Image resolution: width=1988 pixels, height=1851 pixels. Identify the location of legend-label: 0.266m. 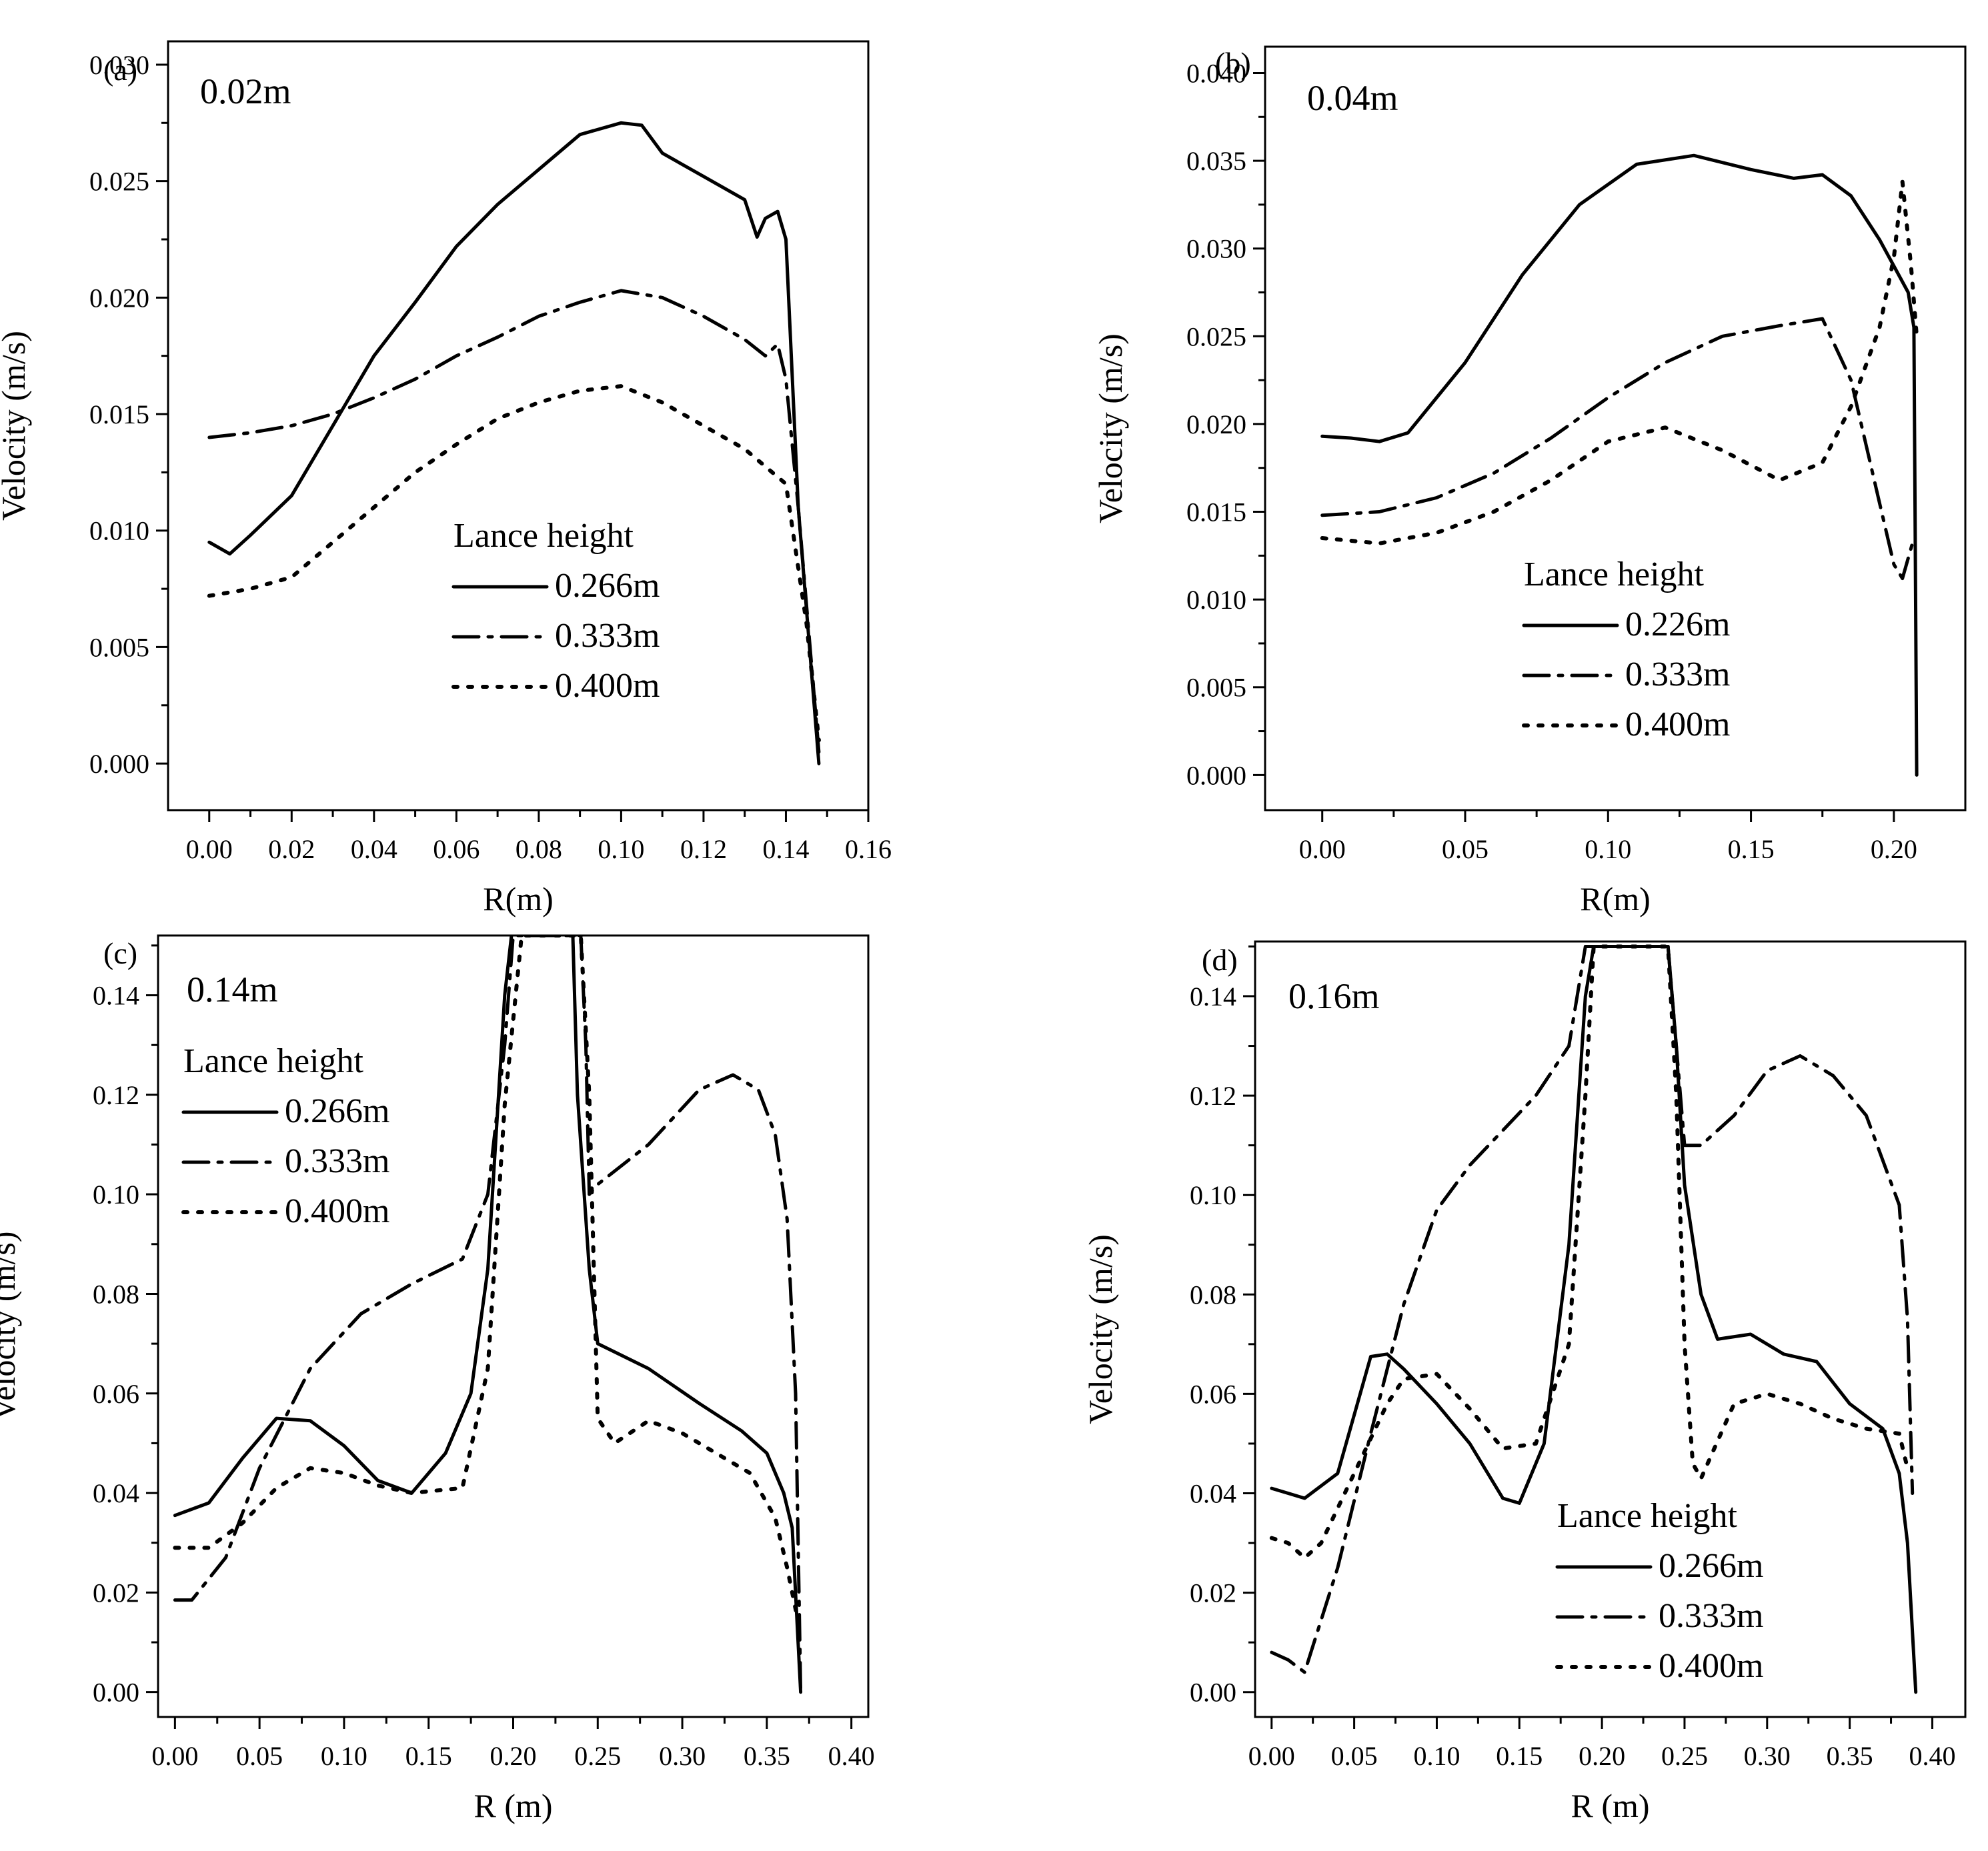
(607, 586).